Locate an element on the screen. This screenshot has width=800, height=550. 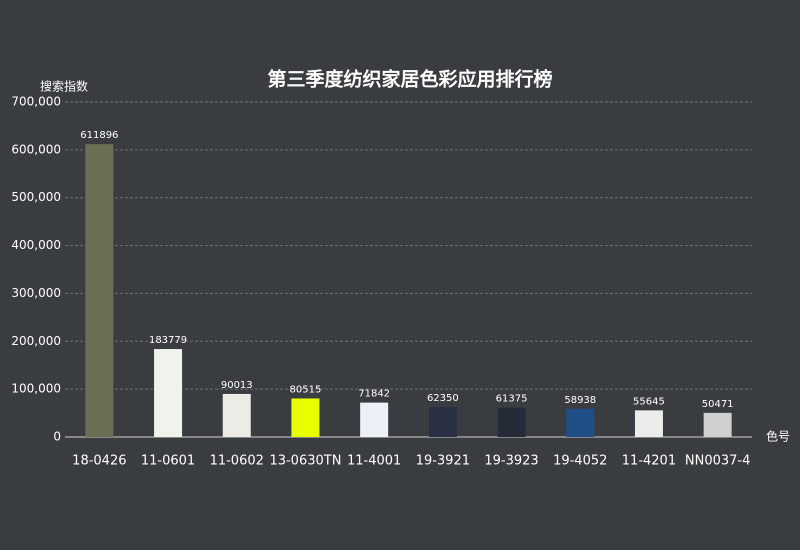
x-tick-label: 11-4201 is located at coordinates (649, 461).